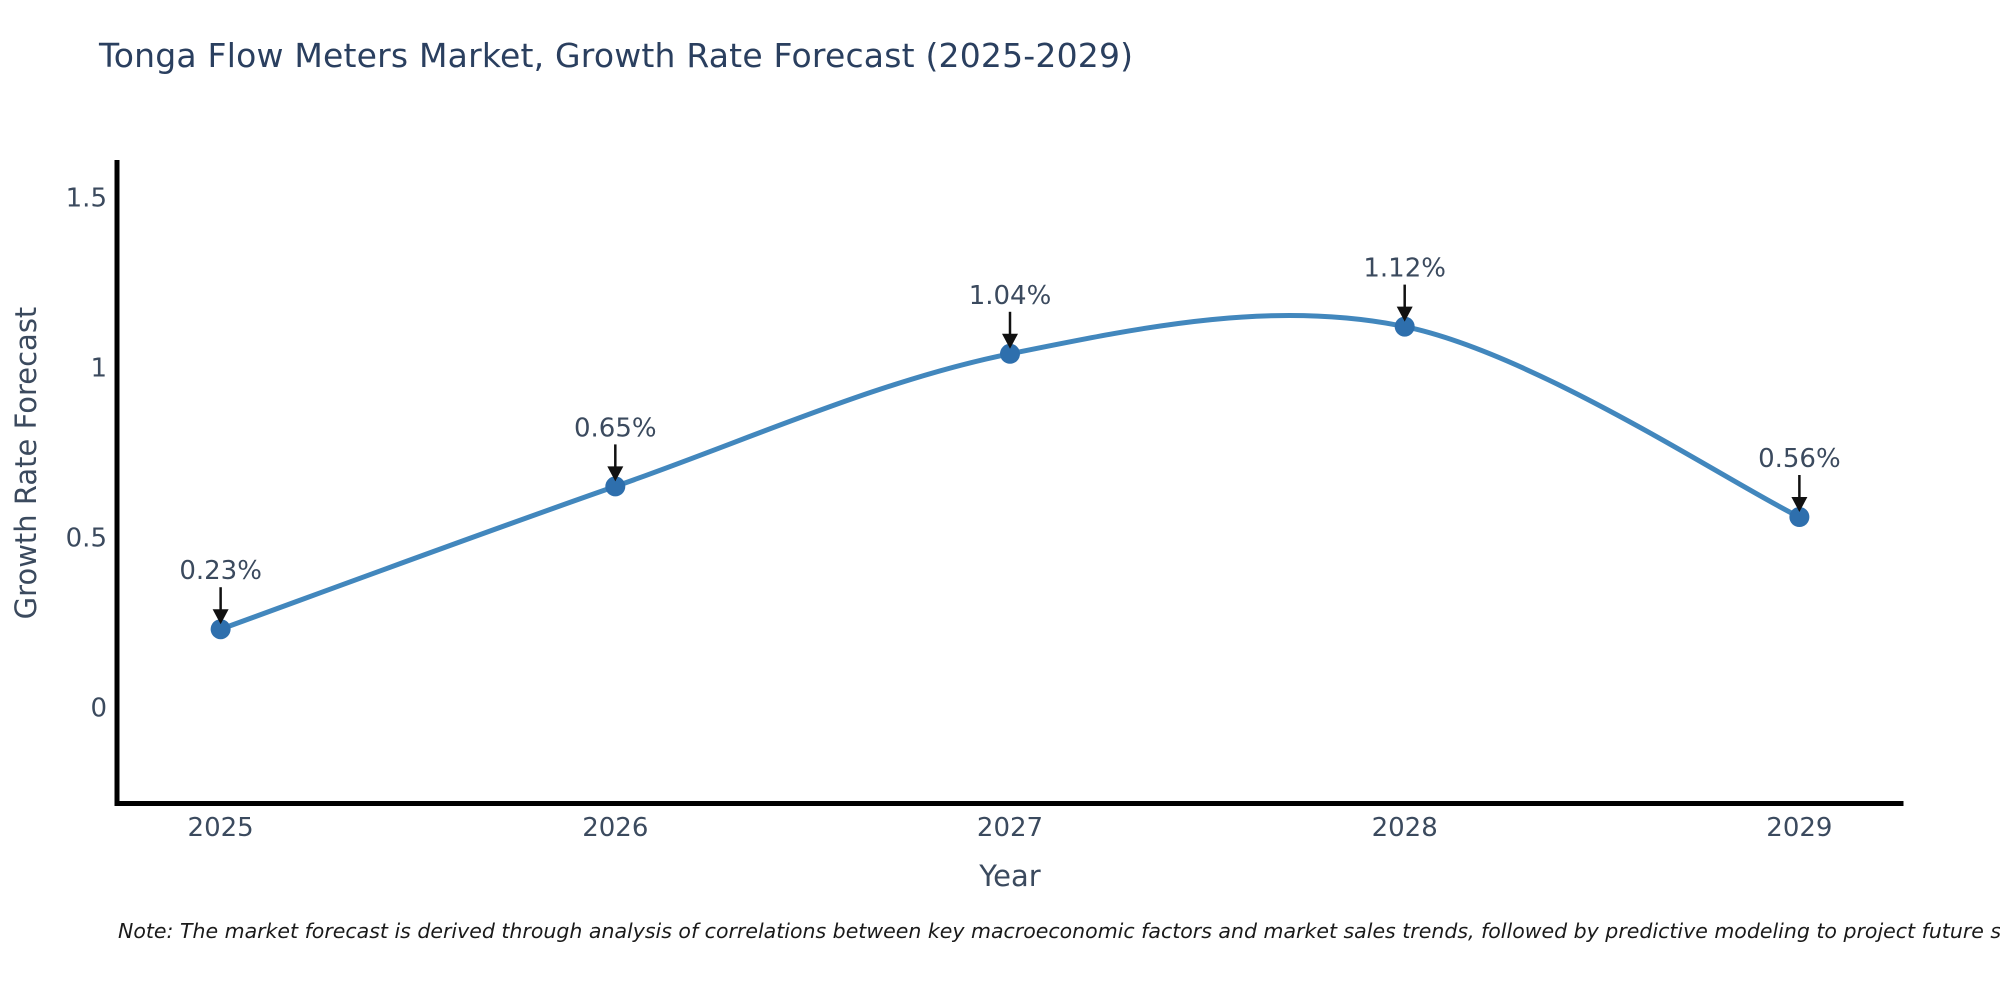  Describe the element at coordinates (98, 368) in the screenshot. I see `y-tick-label: 1` at that location.